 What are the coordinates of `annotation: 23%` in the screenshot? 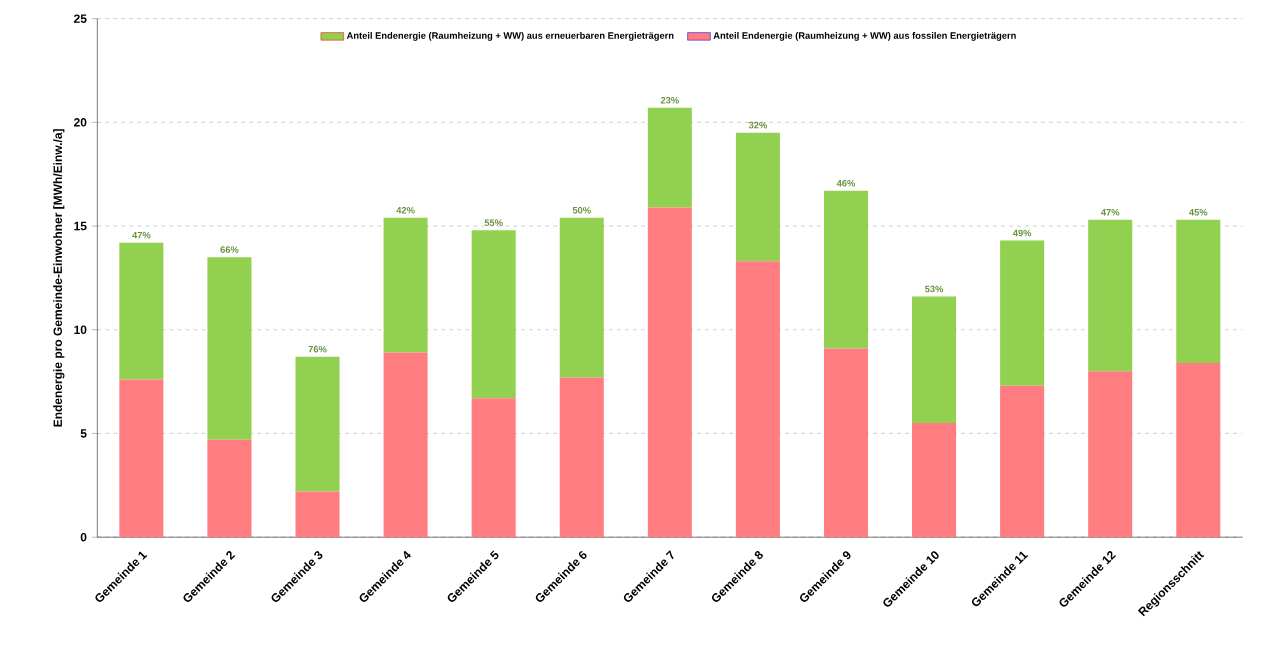 It's located at (669, 100).